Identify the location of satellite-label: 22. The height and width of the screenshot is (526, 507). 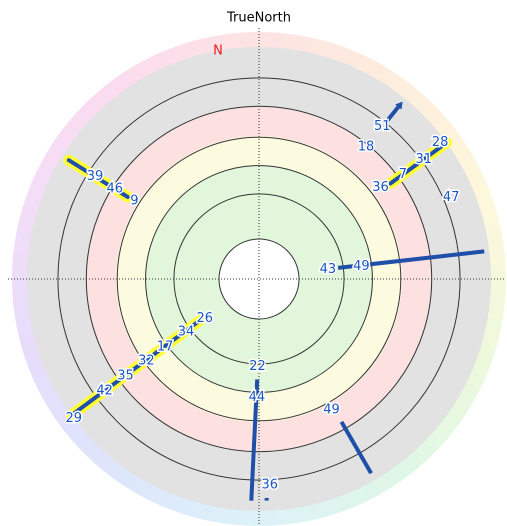
(257, 366).